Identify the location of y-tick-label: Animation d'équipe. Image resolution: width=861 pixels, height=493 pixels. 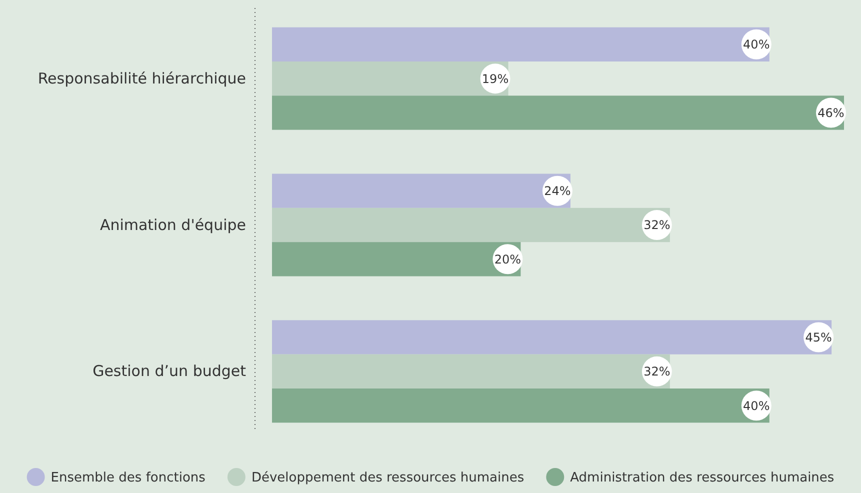
(173, 225).